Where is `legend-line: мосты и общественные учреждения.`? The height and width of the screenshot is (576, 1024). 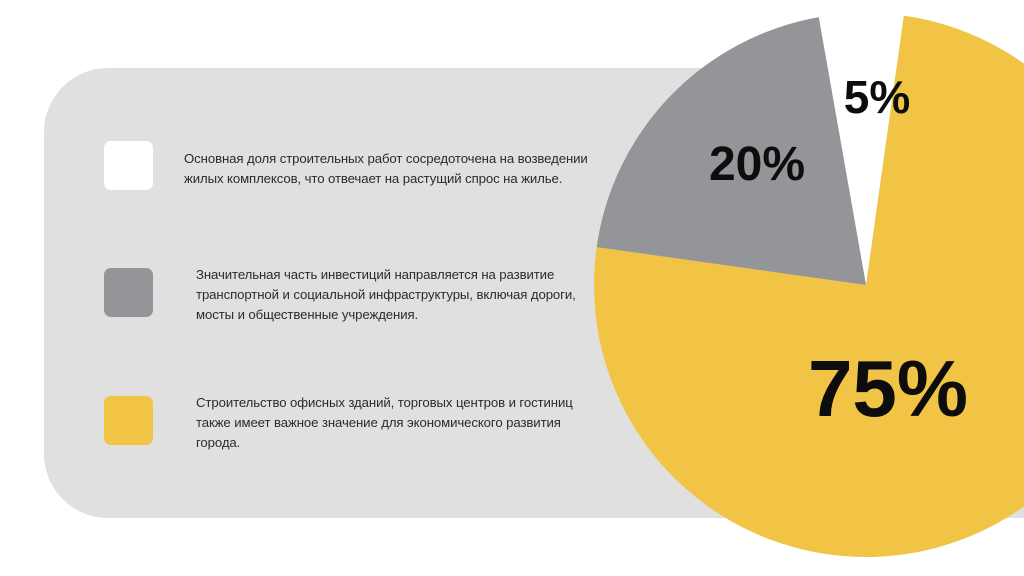
legend-line: мосты и общественные учреждения. is located at coordinates (307, 314).